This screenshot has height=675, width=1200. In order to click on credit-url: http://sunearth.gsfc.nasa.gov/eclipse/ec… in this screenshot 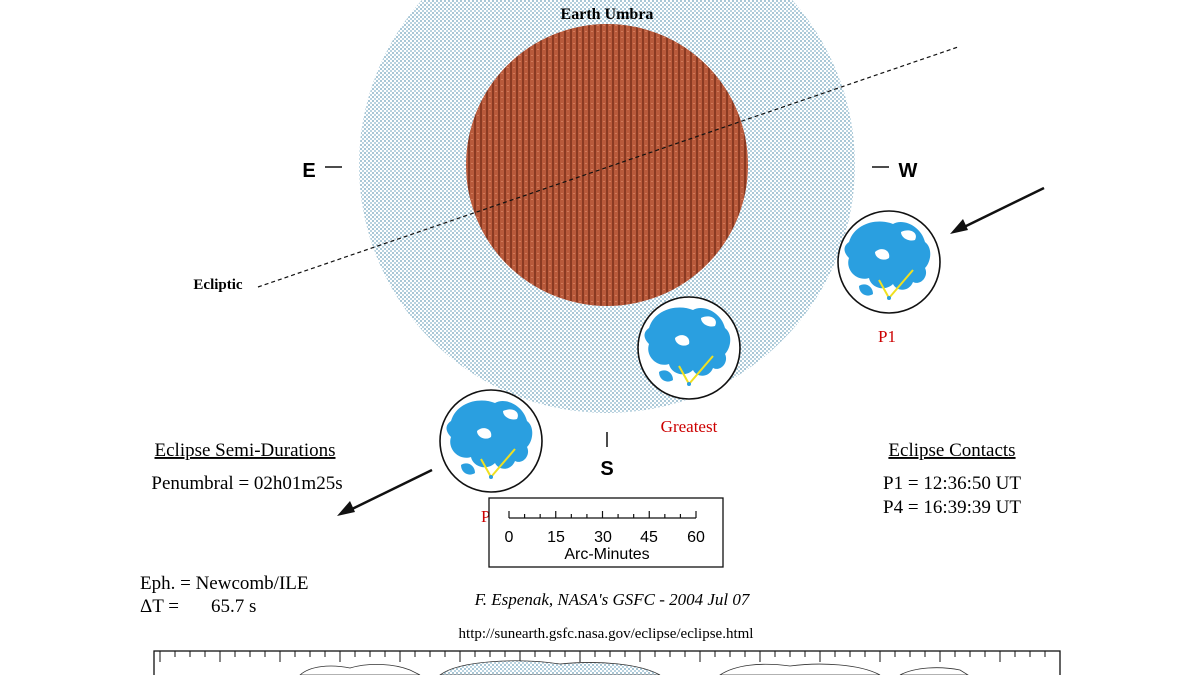, I will do `click(606, 634)`.